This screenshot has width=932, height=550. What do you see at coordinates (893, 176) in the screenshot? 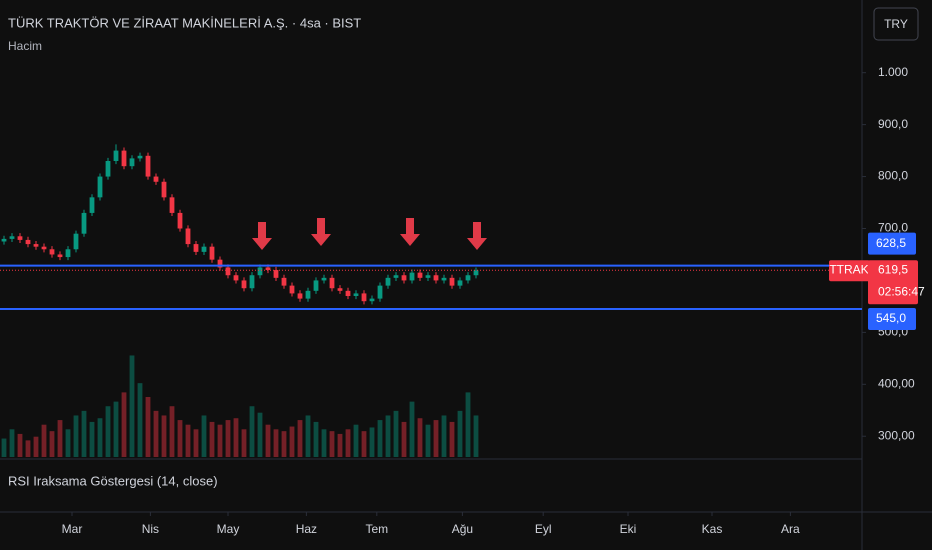
I see `y-tick-label: 800,0` at bounding box center [893, 176].